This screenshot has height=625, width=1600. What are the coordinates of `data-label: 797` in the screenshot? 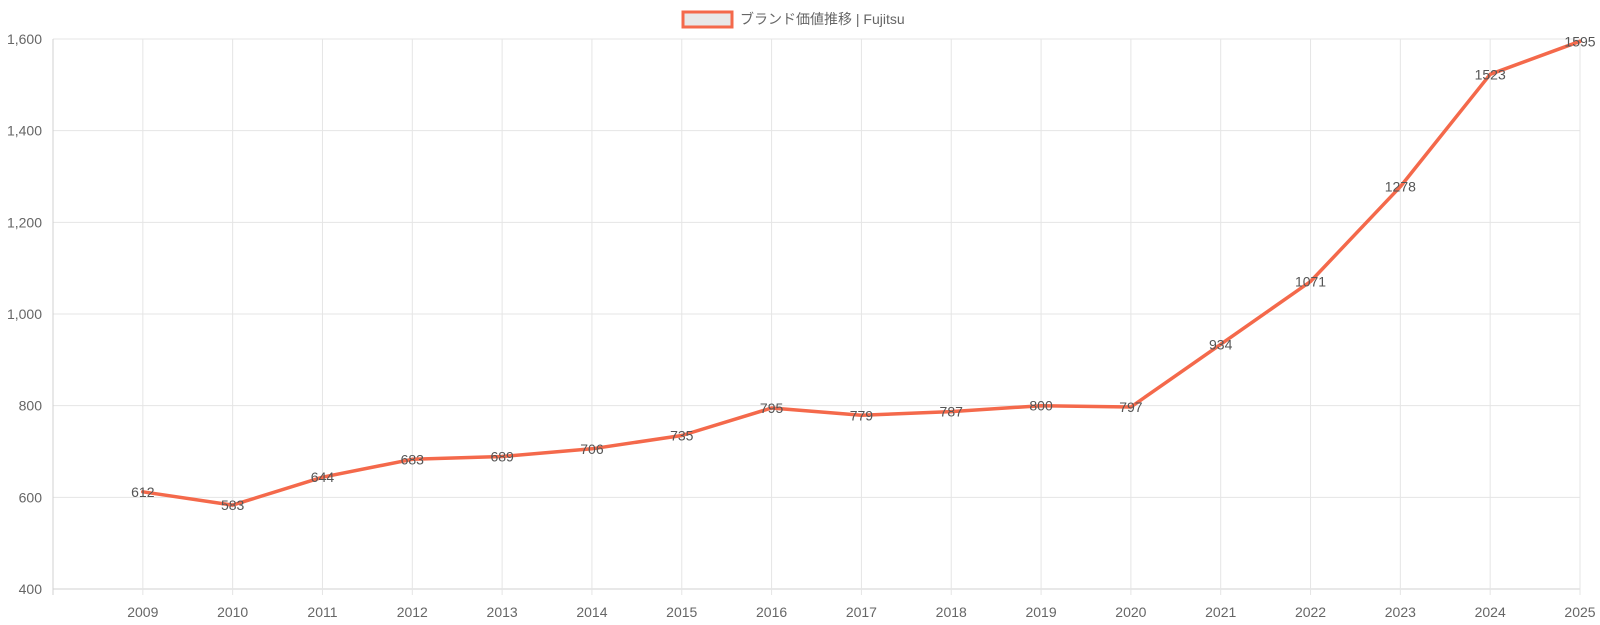 It's located at (1131, 407).